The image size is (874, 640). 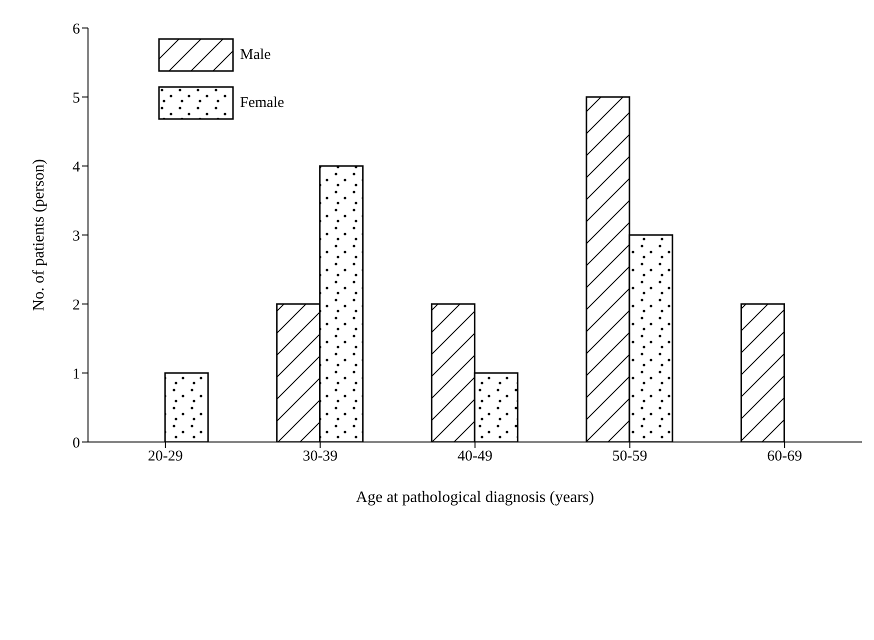 I want to click on x-tick-label: 20-29, so click(x=165, y=456).